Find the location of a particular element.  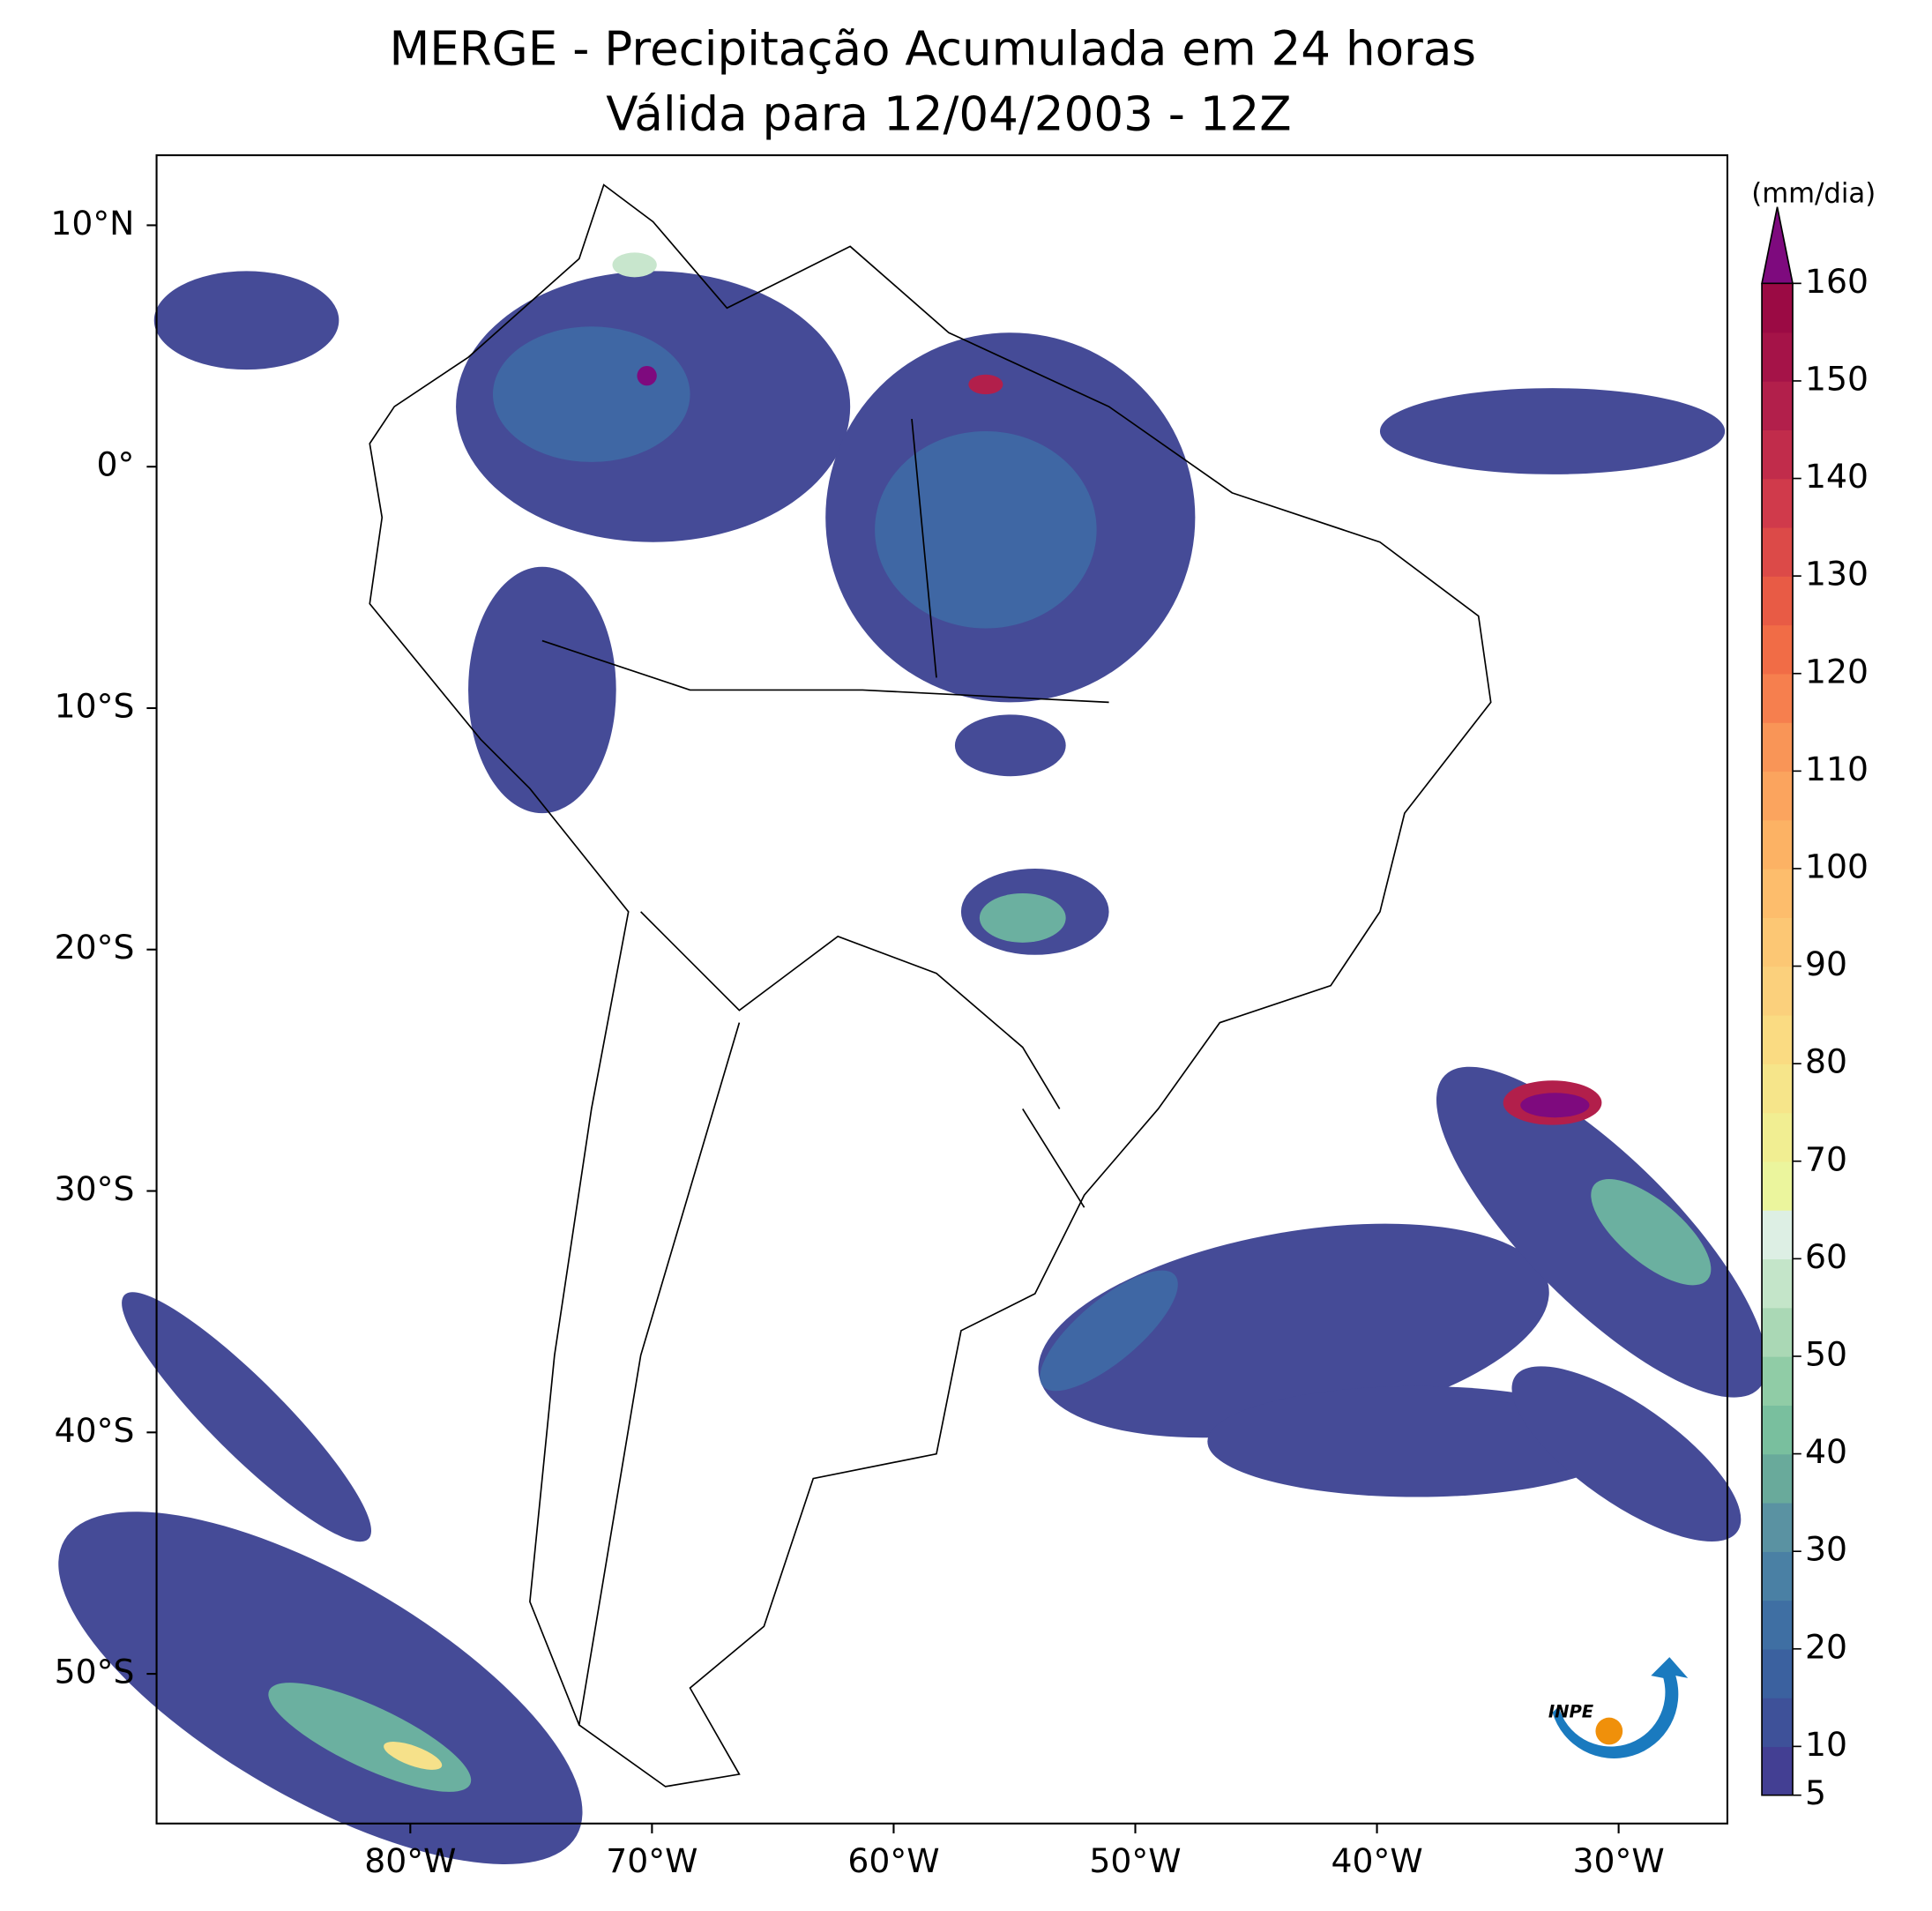

colorbar-tick-label: 160 is located at coordinates (1837, 281).